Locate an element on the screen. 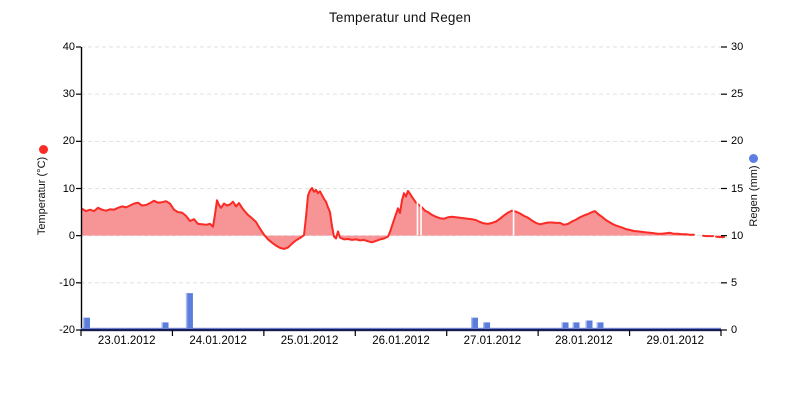 The width and height of the screenshot is (800, 400). x-date-label: 25.01.2012 is located at coordinates (309, 341).